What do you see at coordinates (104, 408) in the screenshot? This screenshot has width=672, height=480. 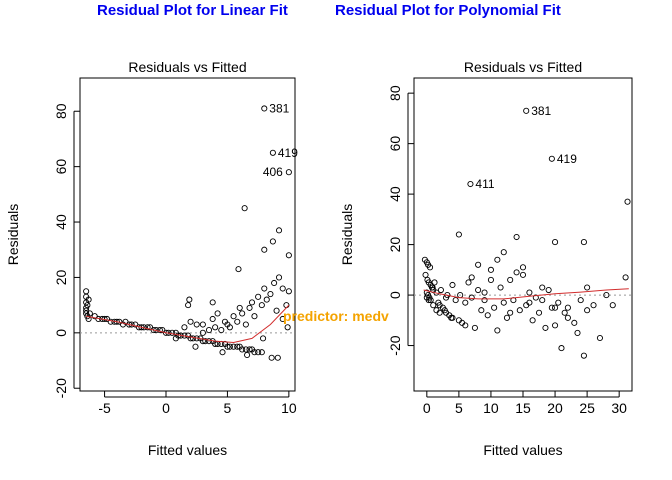 I see `x-tick-label: -5` at bounding box center [104, 408].